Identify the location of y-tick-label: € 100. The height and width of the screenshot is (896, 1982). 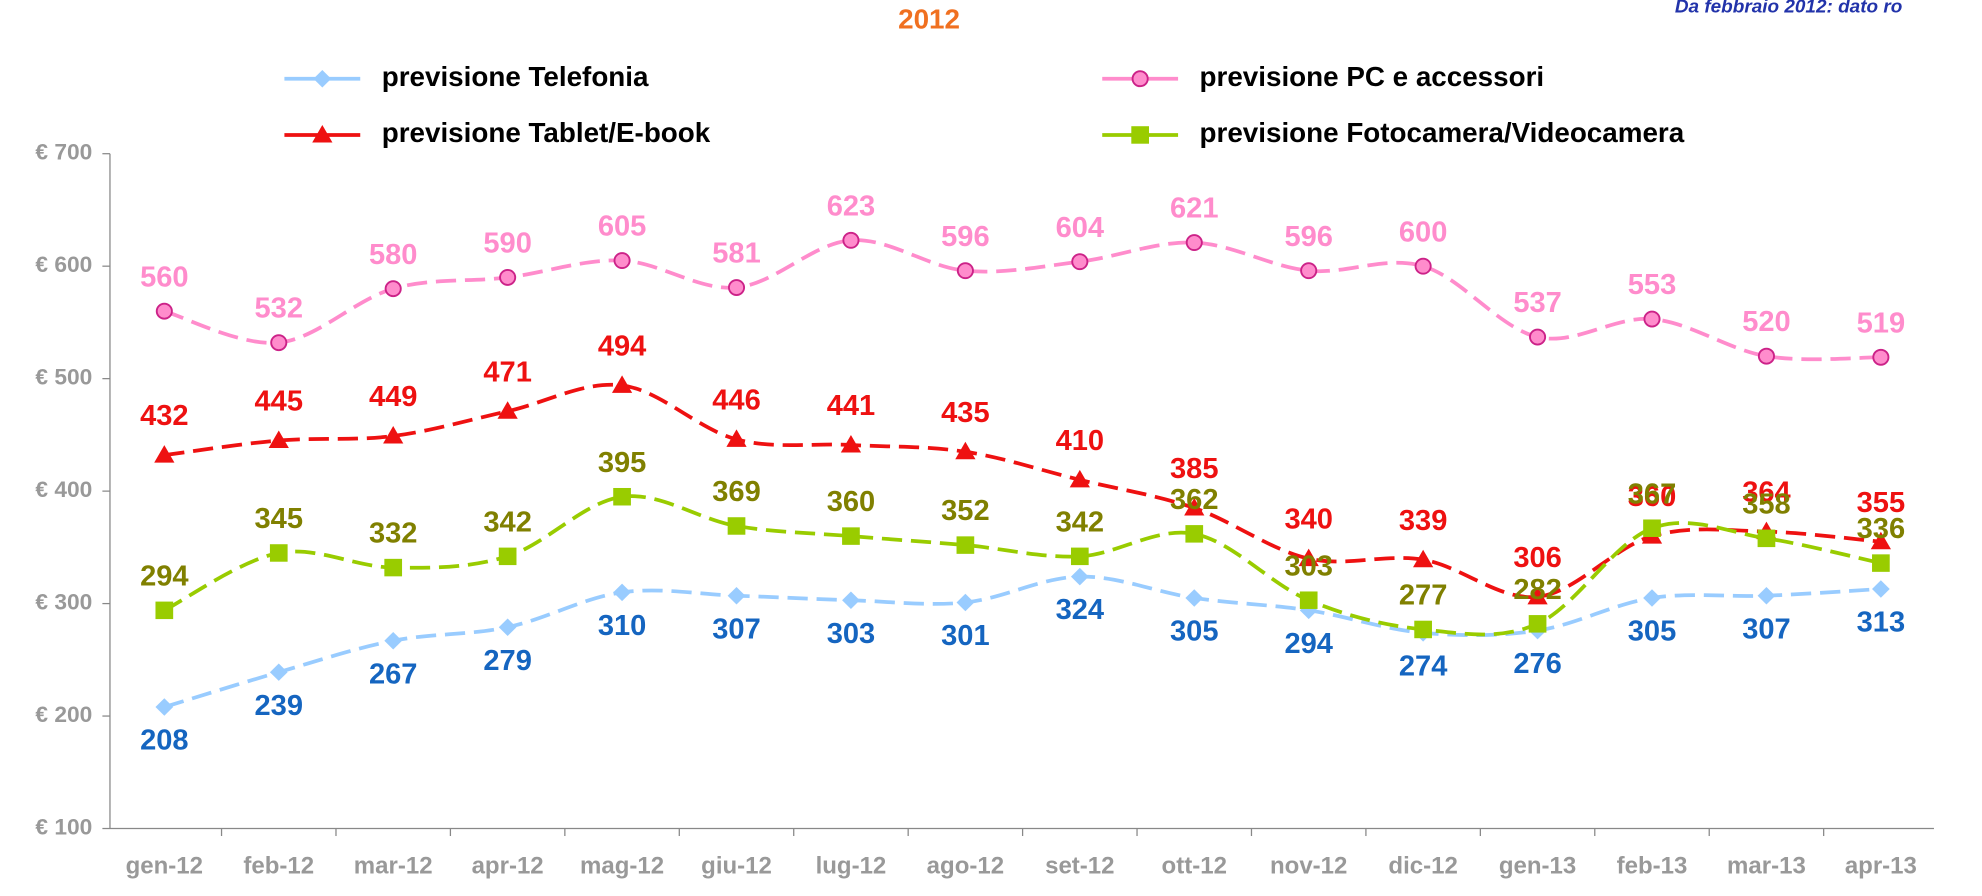
(63, 827).